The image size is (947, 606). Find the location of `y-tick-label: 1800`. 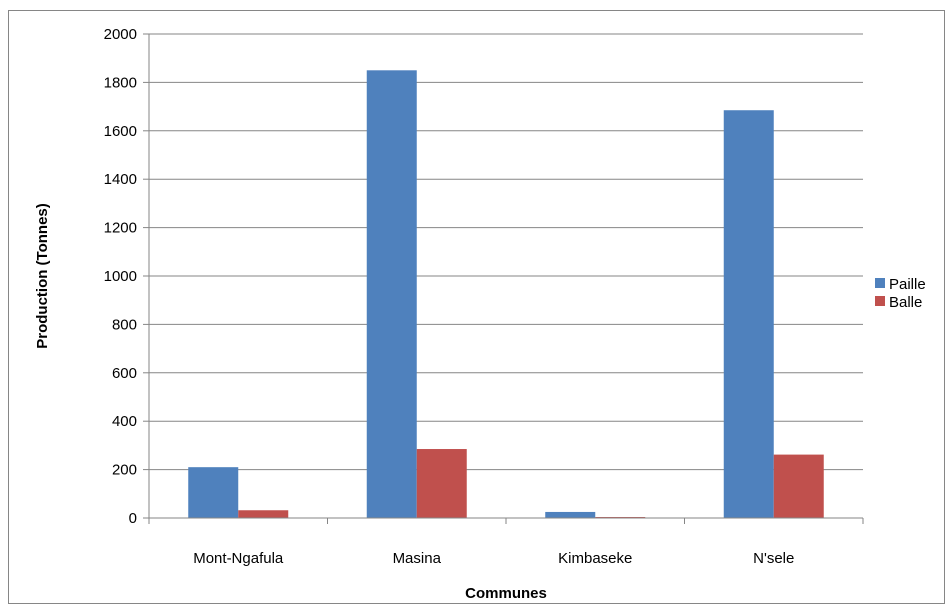

y-tick-label: 1800 is located at coordinates (120, 82).